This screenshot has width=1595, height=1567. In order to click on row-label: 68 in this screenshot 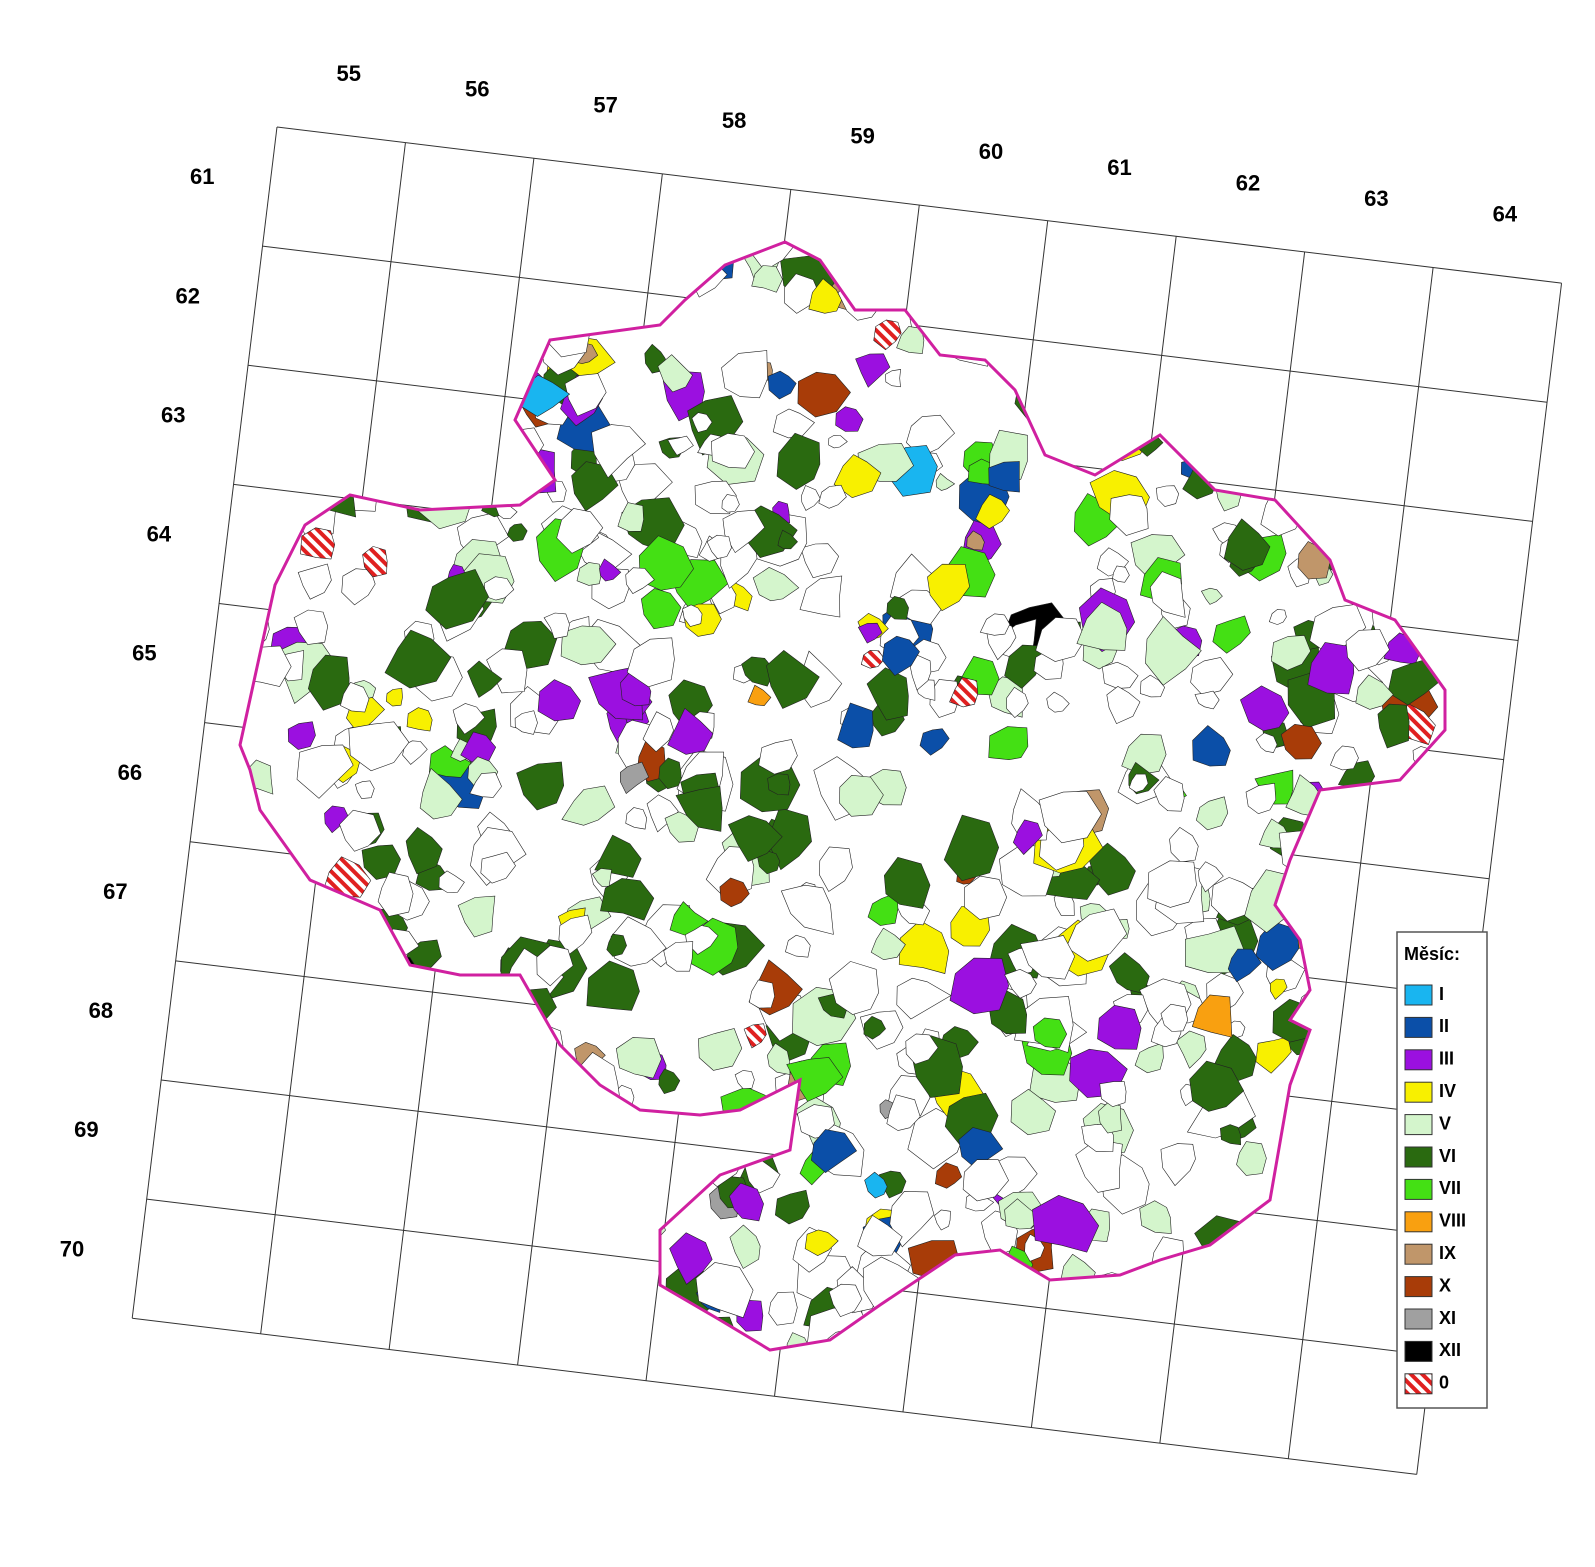, I will do `click(101, 1010)`.